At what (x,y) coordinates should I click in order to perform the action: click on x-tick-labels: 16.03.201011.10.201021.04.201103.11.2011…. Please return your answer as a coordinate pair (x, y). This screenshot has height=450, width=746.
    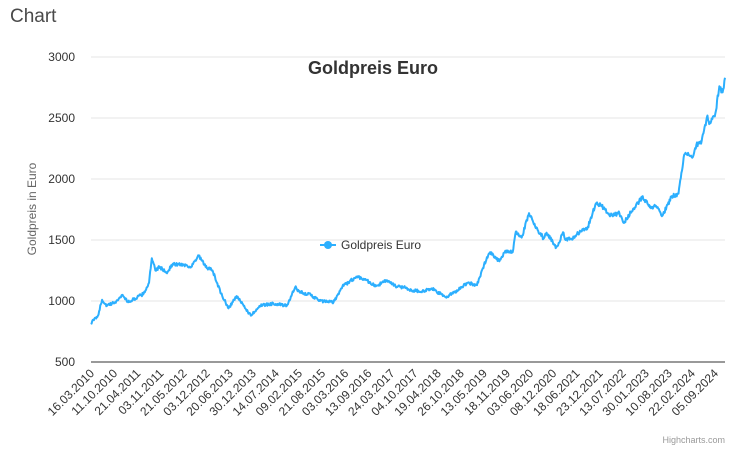
    Looking at the image, I should click on (383, 392).